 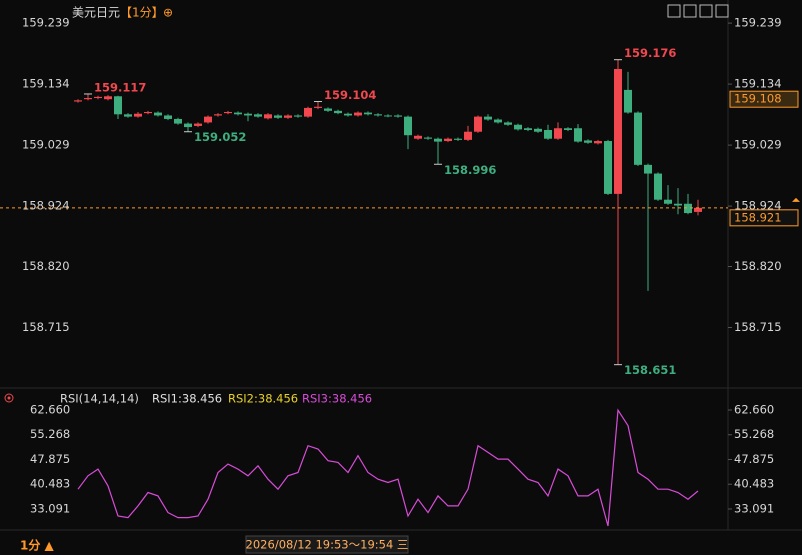 I want to click on reference-price: 159.108, so click(x=758, y=99).